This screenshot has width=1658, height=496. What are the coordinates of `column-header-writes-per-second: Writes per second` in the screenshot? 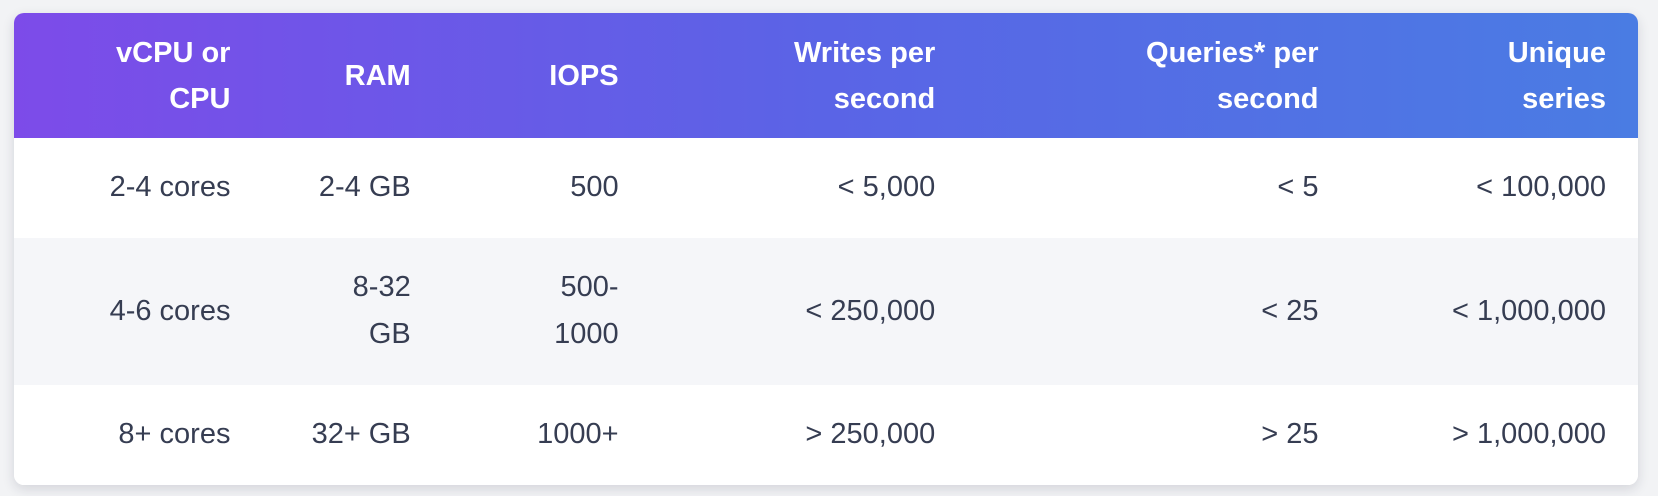 It's located at (864, 76).